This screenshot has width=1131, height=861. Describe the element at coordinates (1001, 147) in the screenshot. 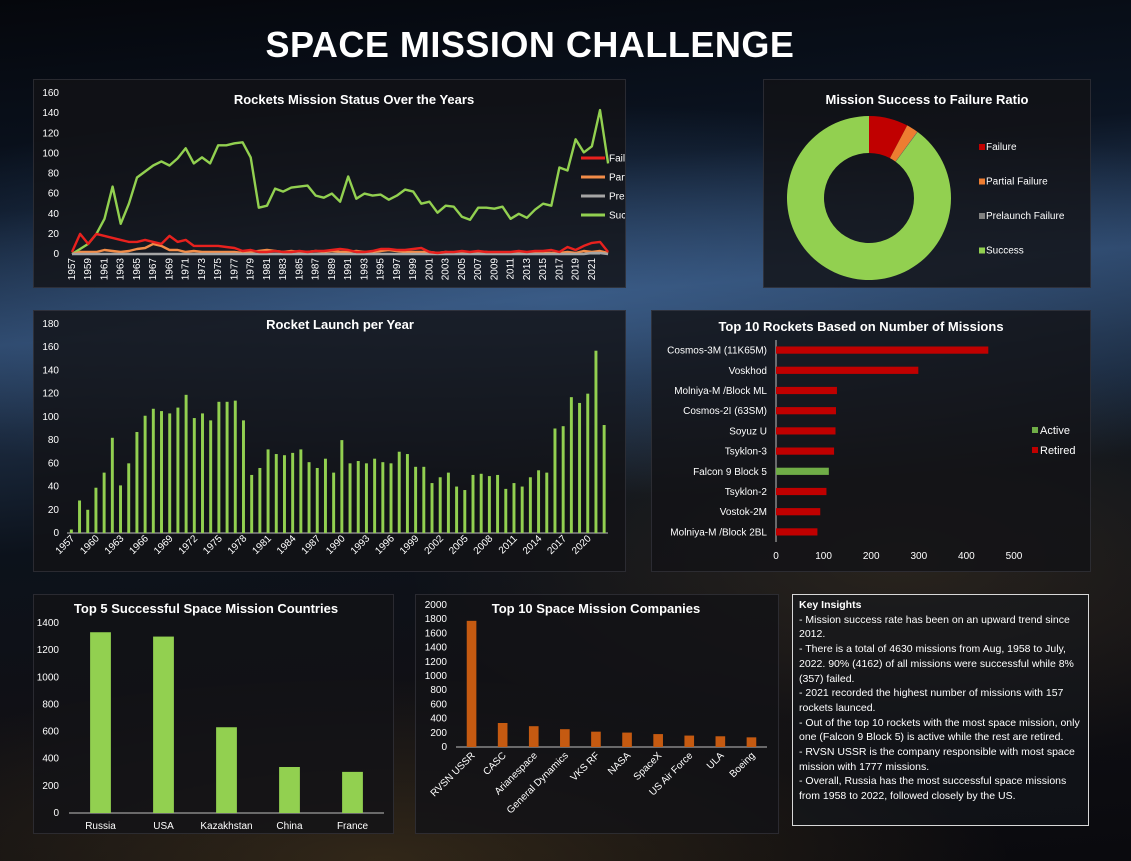

I see `legend-label: Failure` at that location.